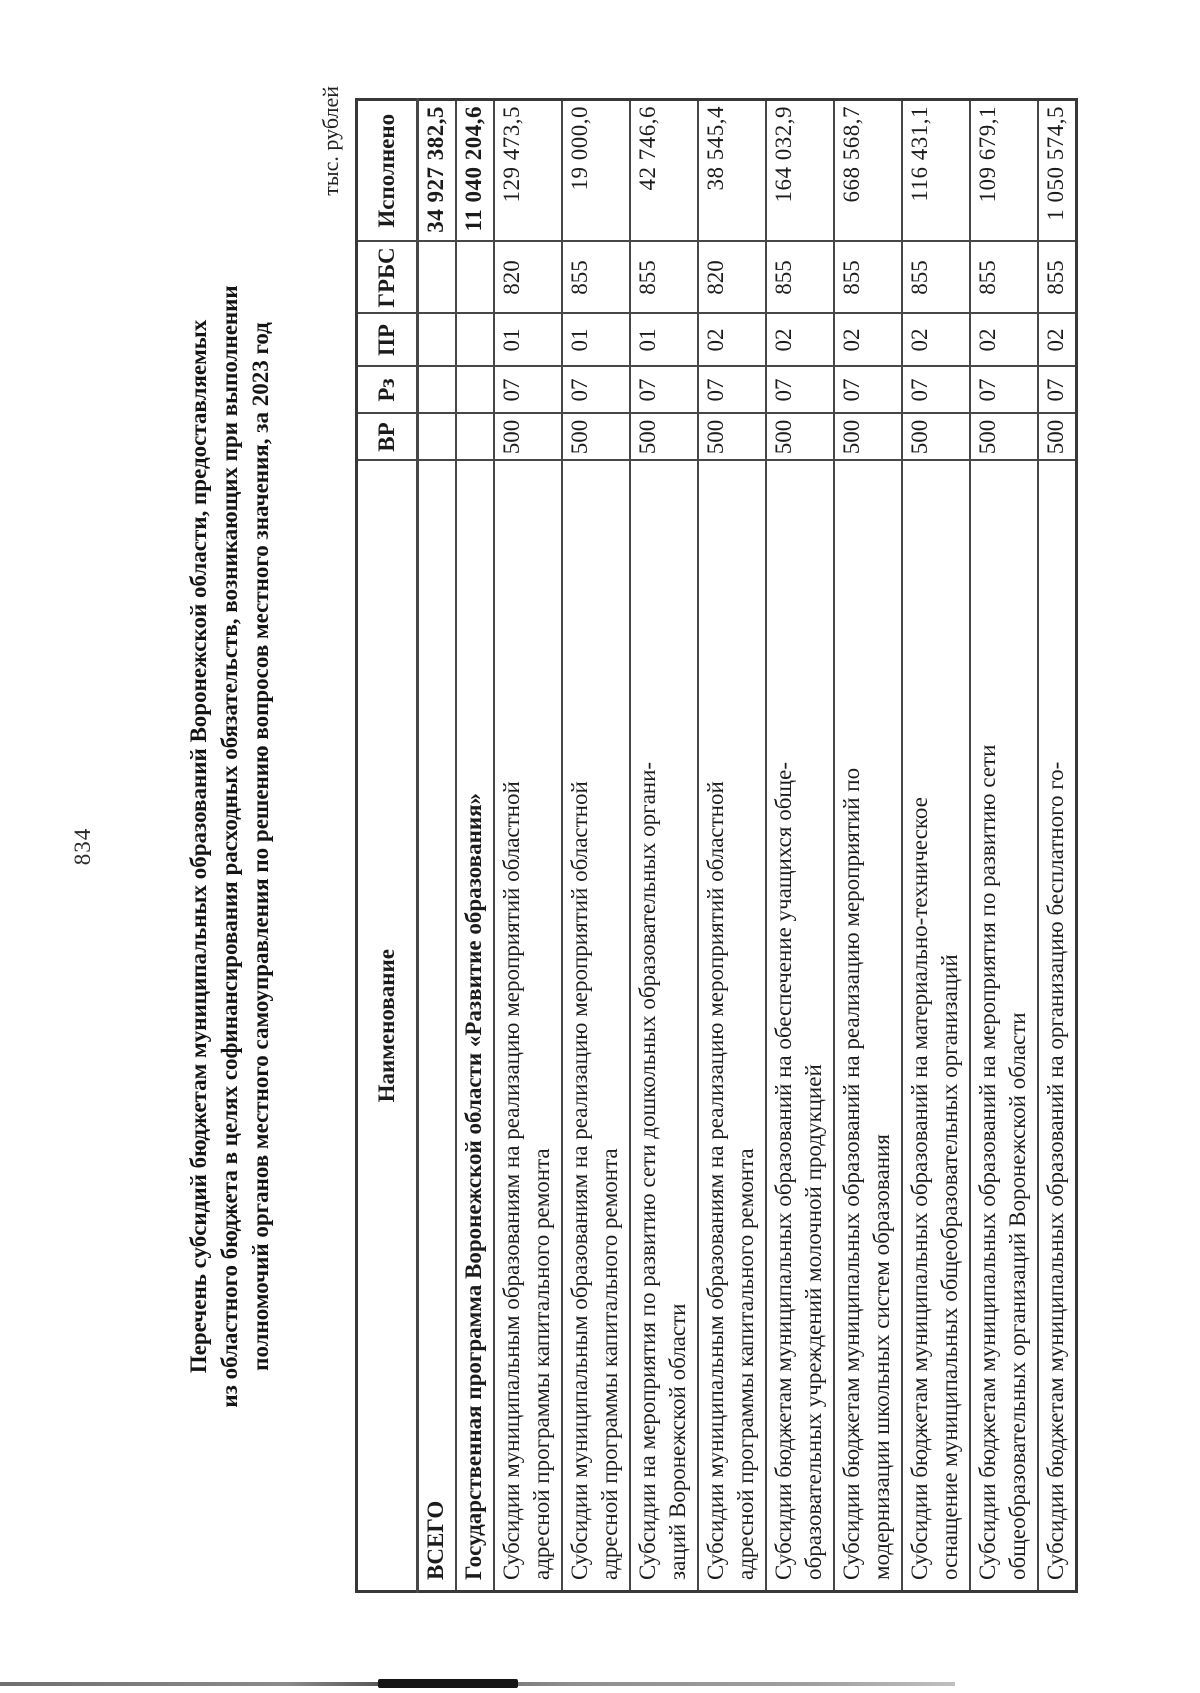 Image resolution: width=1200 pixels, height=1693 pixels. Describe the element at coordinates (448, 1683) in the screenshot. I see `scan-artifact-blob` at that location.